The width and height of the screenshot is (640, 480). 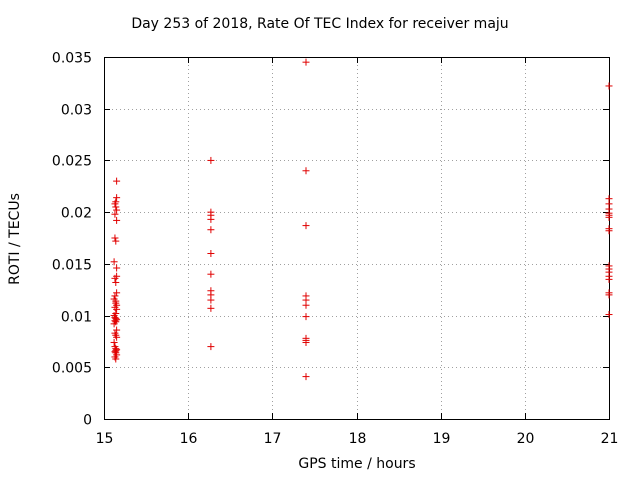 I want to click on y-tick-label: 0.035, so click(x=72, y=59).